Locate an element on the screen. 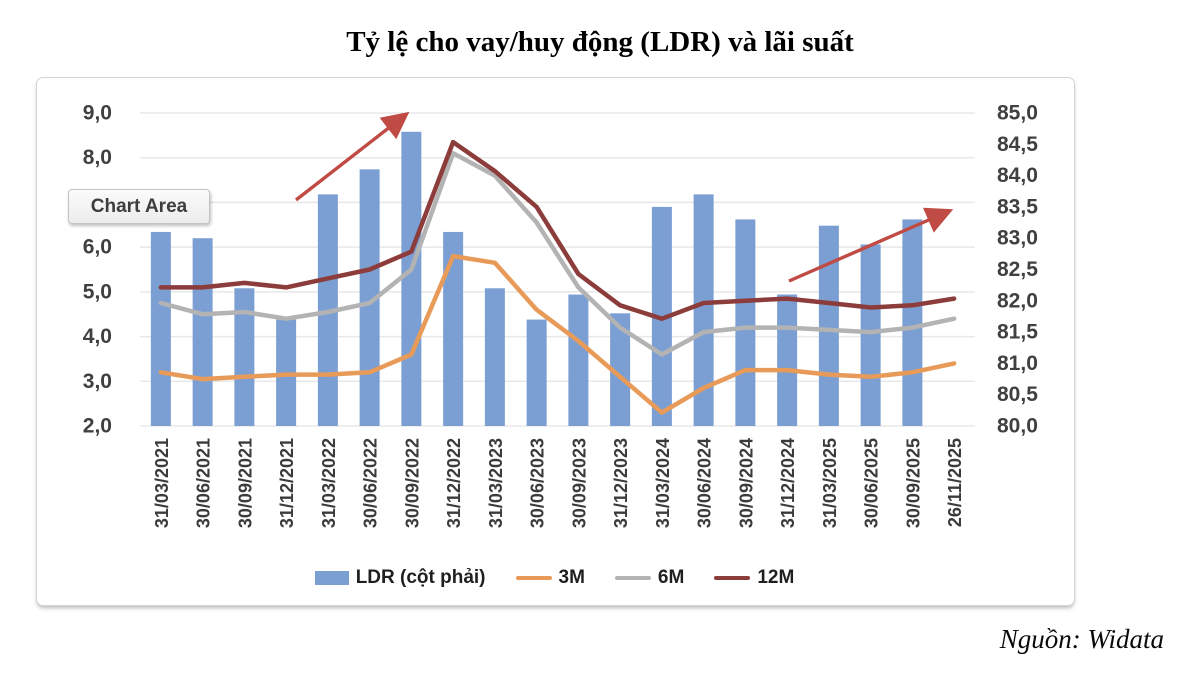 Image resolution: width=1200 pixels, height=681 pixels. source-note: Nguồn: Widata is located at coordinates (1081, 639).